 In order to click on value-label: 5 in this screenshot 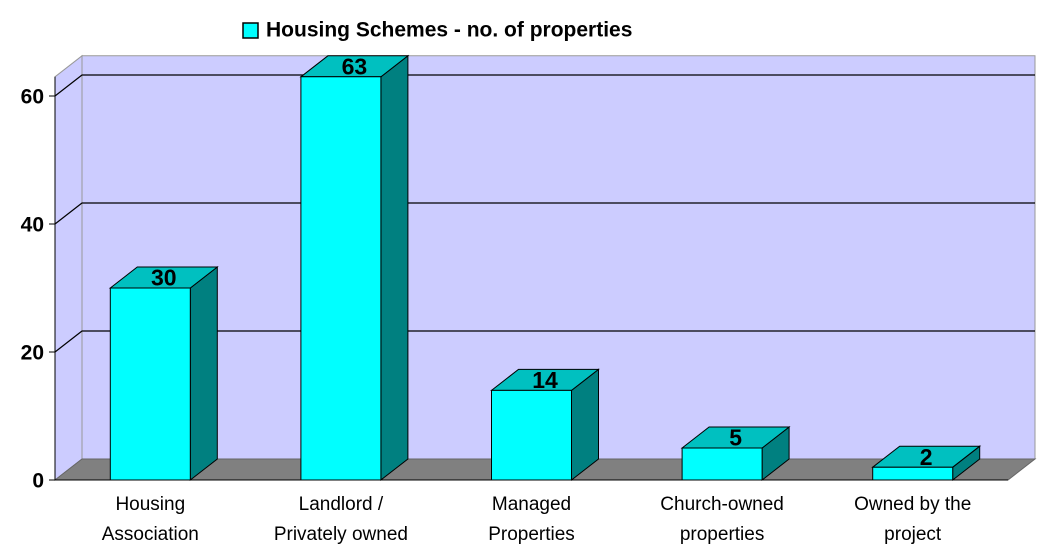, I will do `click(735, 438)`.